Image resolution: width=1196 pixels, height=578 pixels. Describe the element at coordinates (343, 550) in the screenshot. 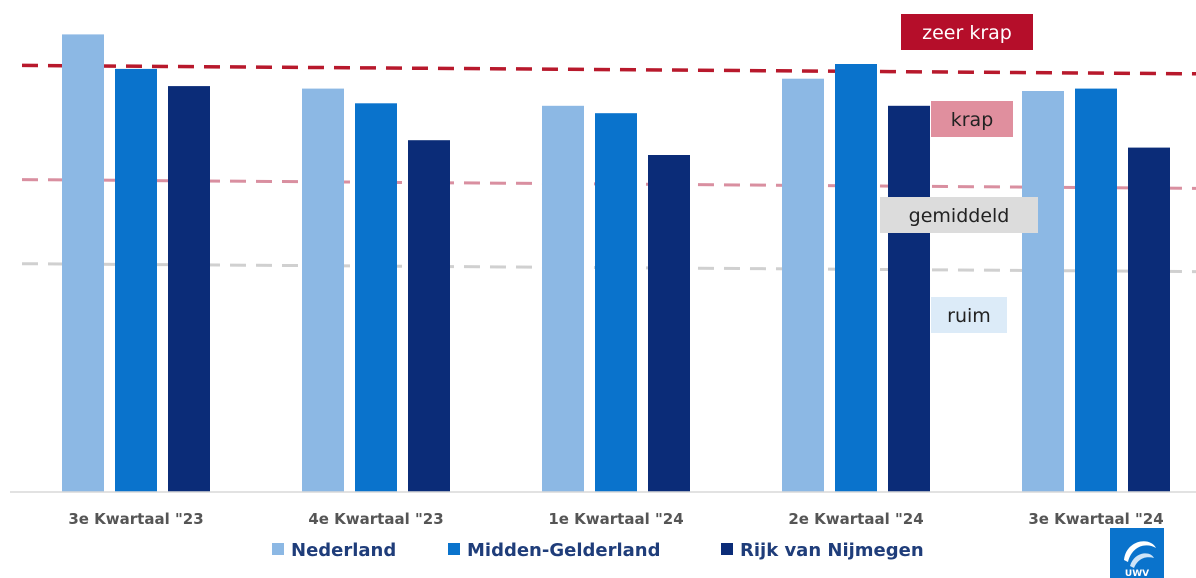

I see `legend-label: Nederland` at that location.